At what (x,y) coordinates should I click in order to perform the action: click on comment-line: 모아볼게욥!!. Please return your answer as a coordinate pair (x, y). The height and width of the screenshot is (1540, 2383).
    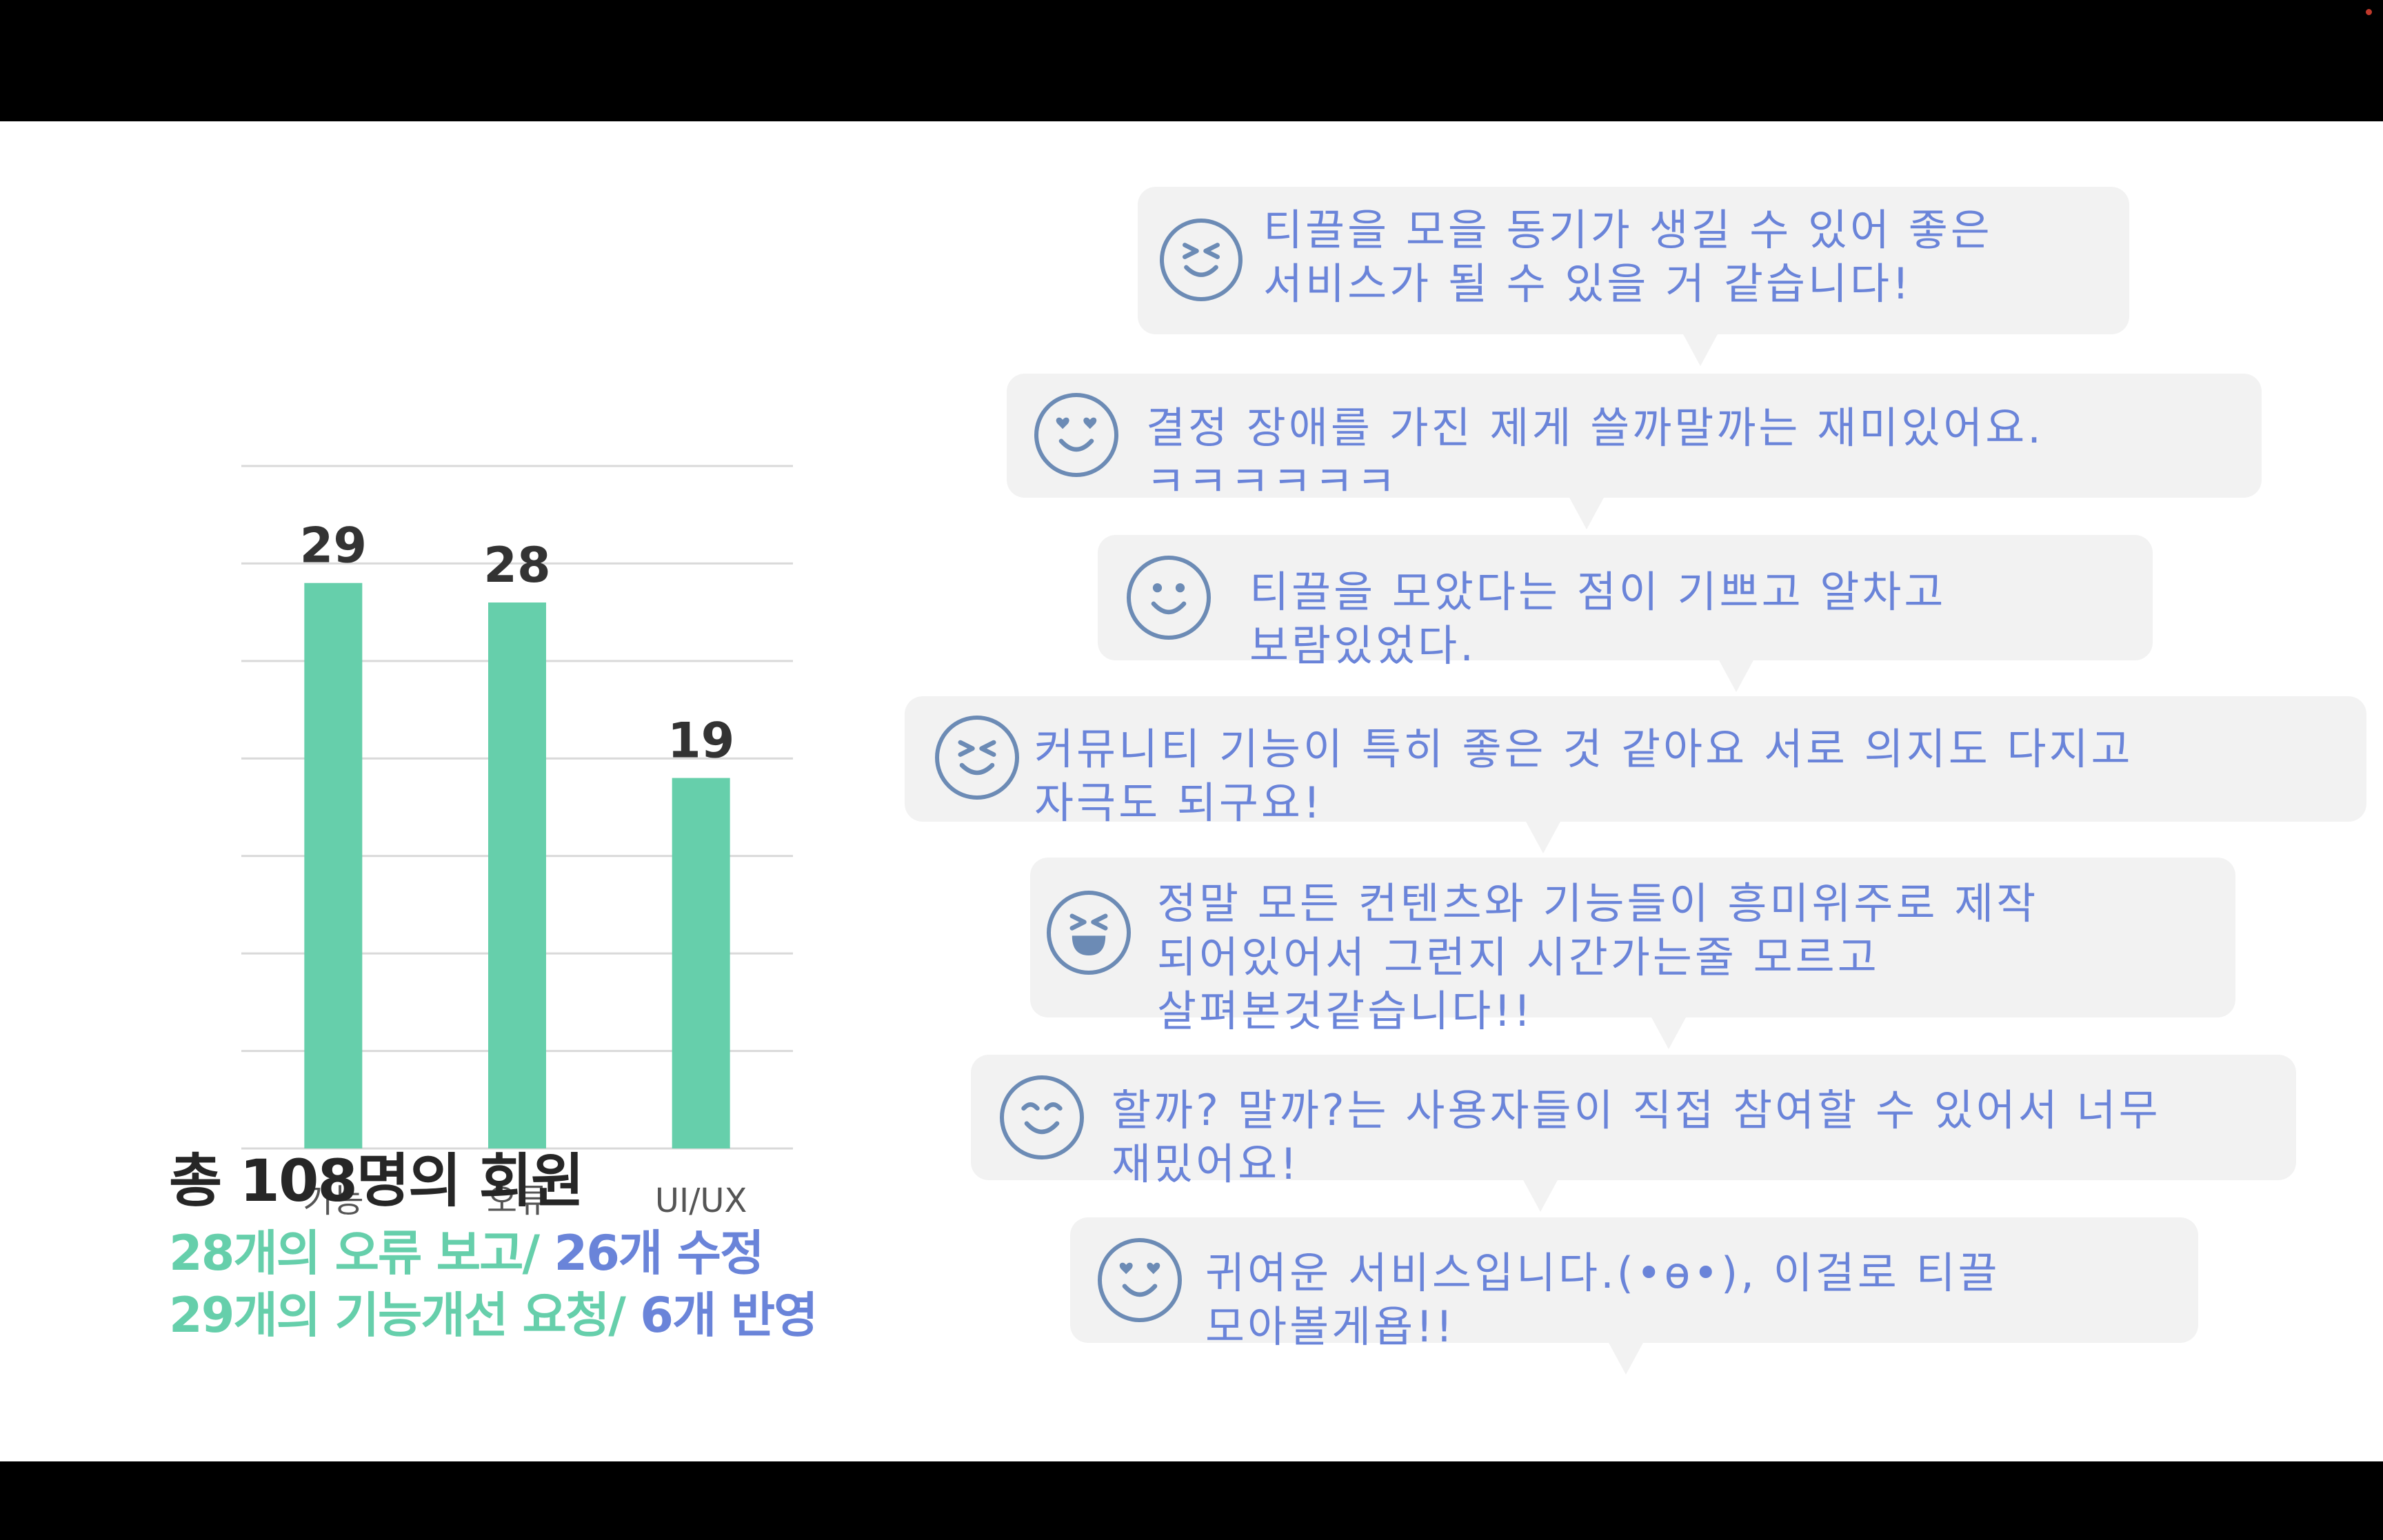
    Looking at the image, I should click on (1330, 1327).